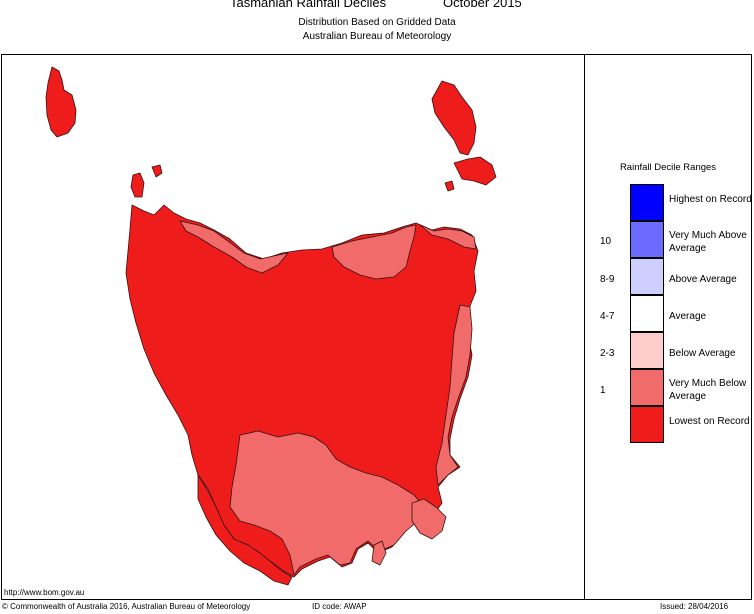 This screenshot has height=614, width=754. I want to click on legend-divider, so click(584, 327).